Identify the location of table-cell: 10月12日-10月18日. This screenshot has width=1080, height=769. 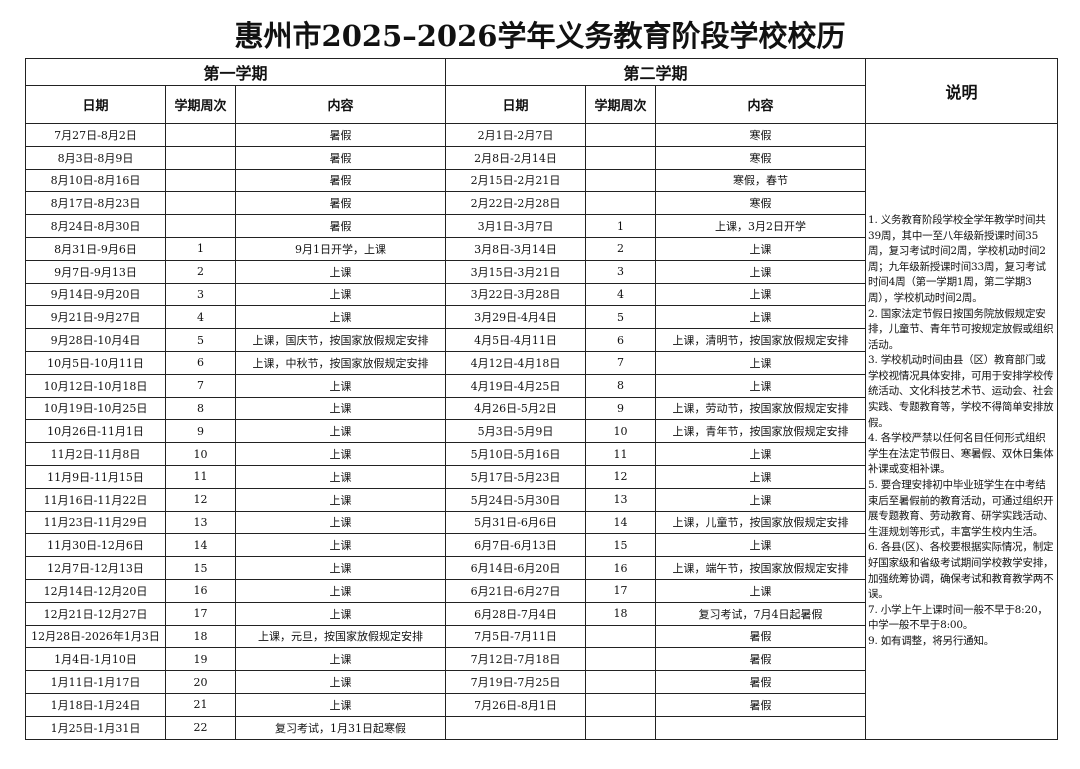
(95, 385).